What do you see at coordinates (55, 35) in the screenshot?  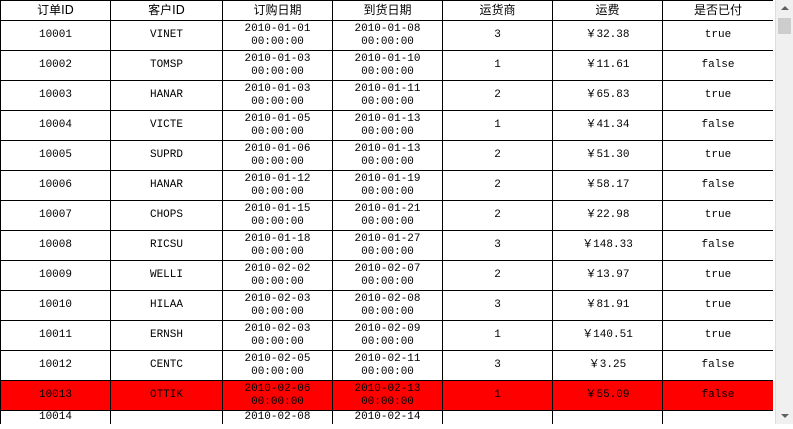 I see `table-cell: 10001` at bounding box center [55, 35].